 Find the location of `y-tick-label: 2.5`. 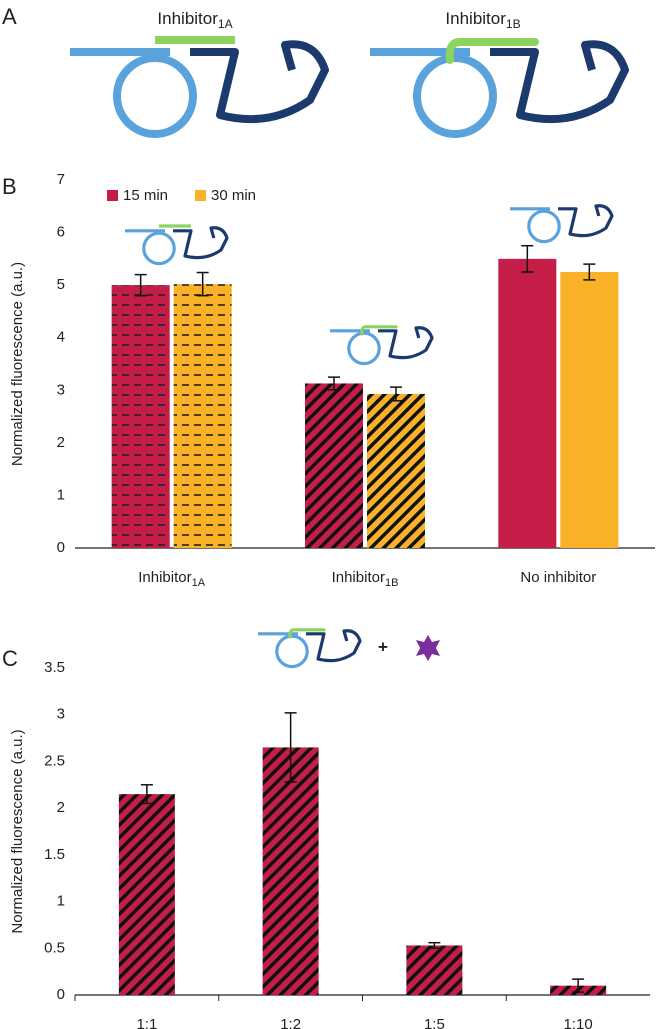

y-tick-label: 2.5 is located at coordinates (54, 760).